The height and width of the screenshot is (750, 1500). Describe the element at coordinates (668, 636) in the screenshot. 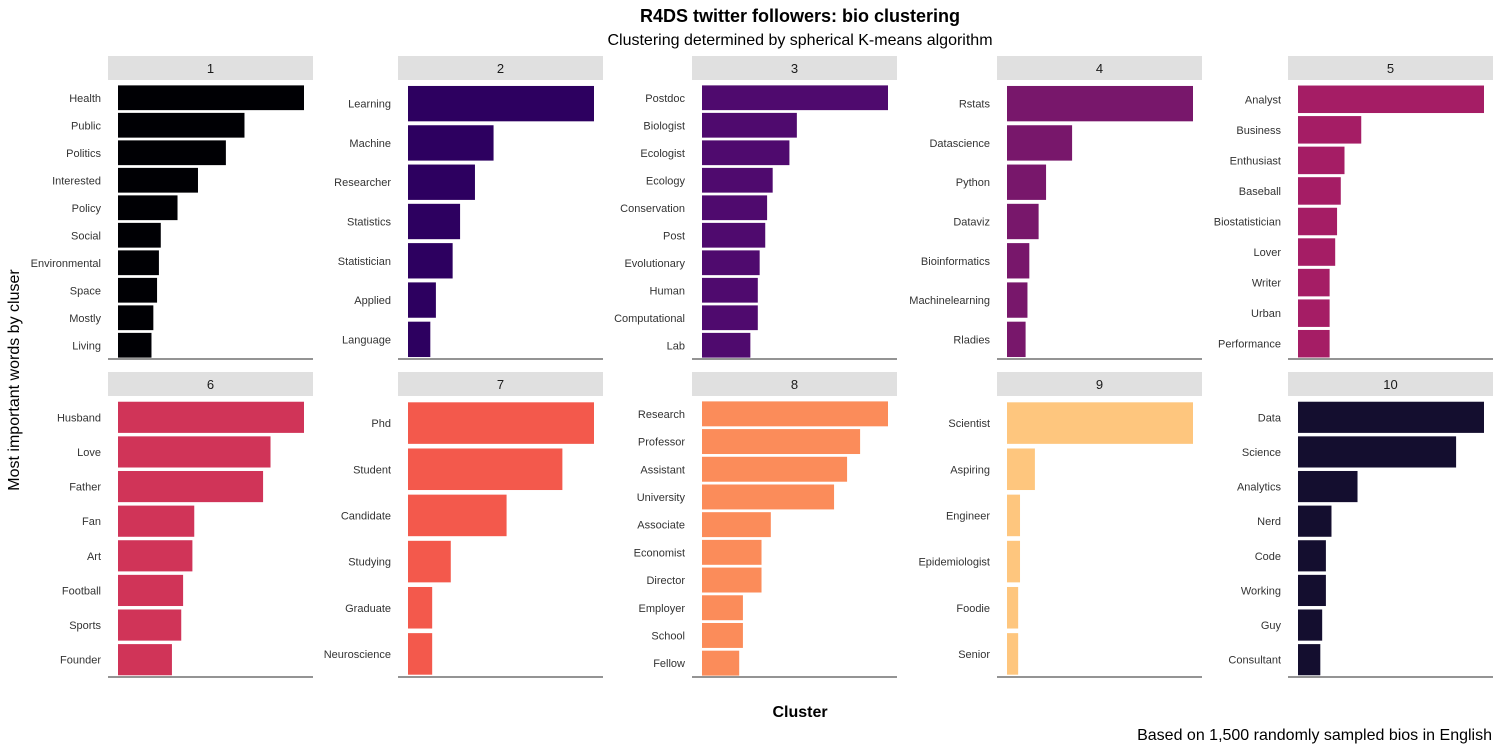

I see `y-tick-label: School` at that location.